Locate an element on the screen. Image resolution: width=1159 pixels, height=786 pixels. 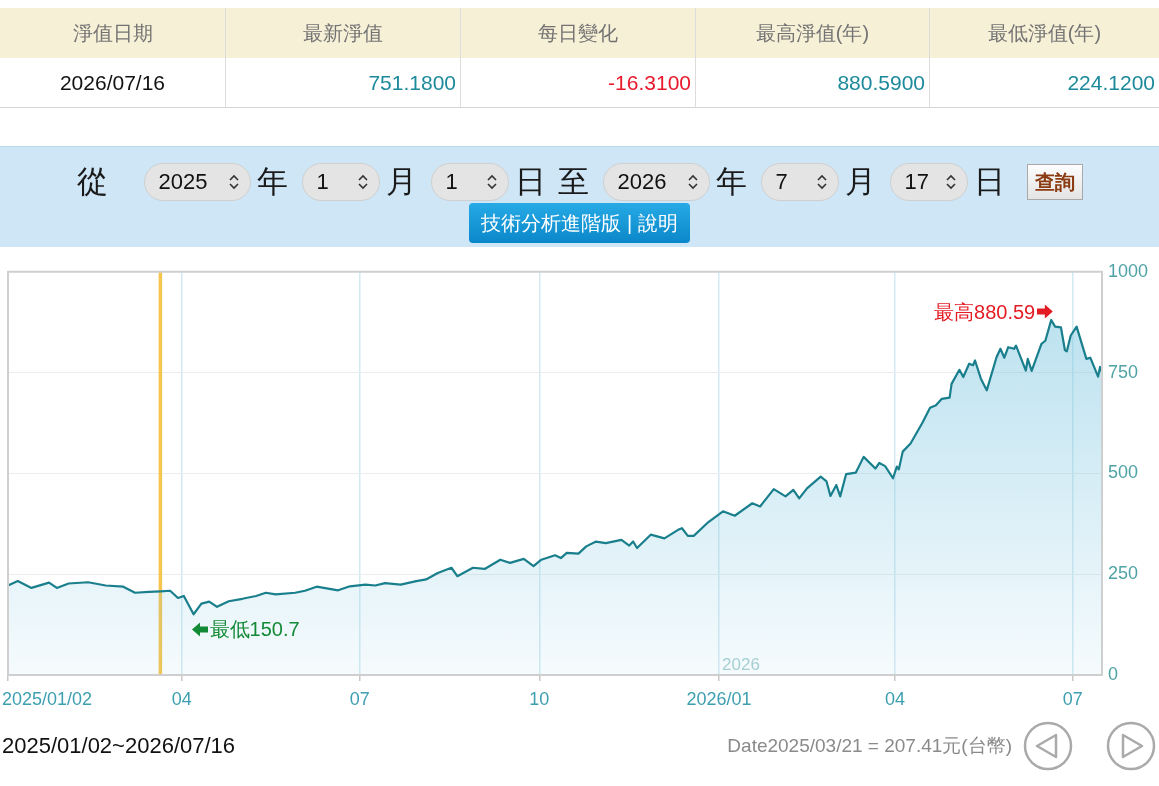
dropdown: 7 is located at coordinates (799, 182).